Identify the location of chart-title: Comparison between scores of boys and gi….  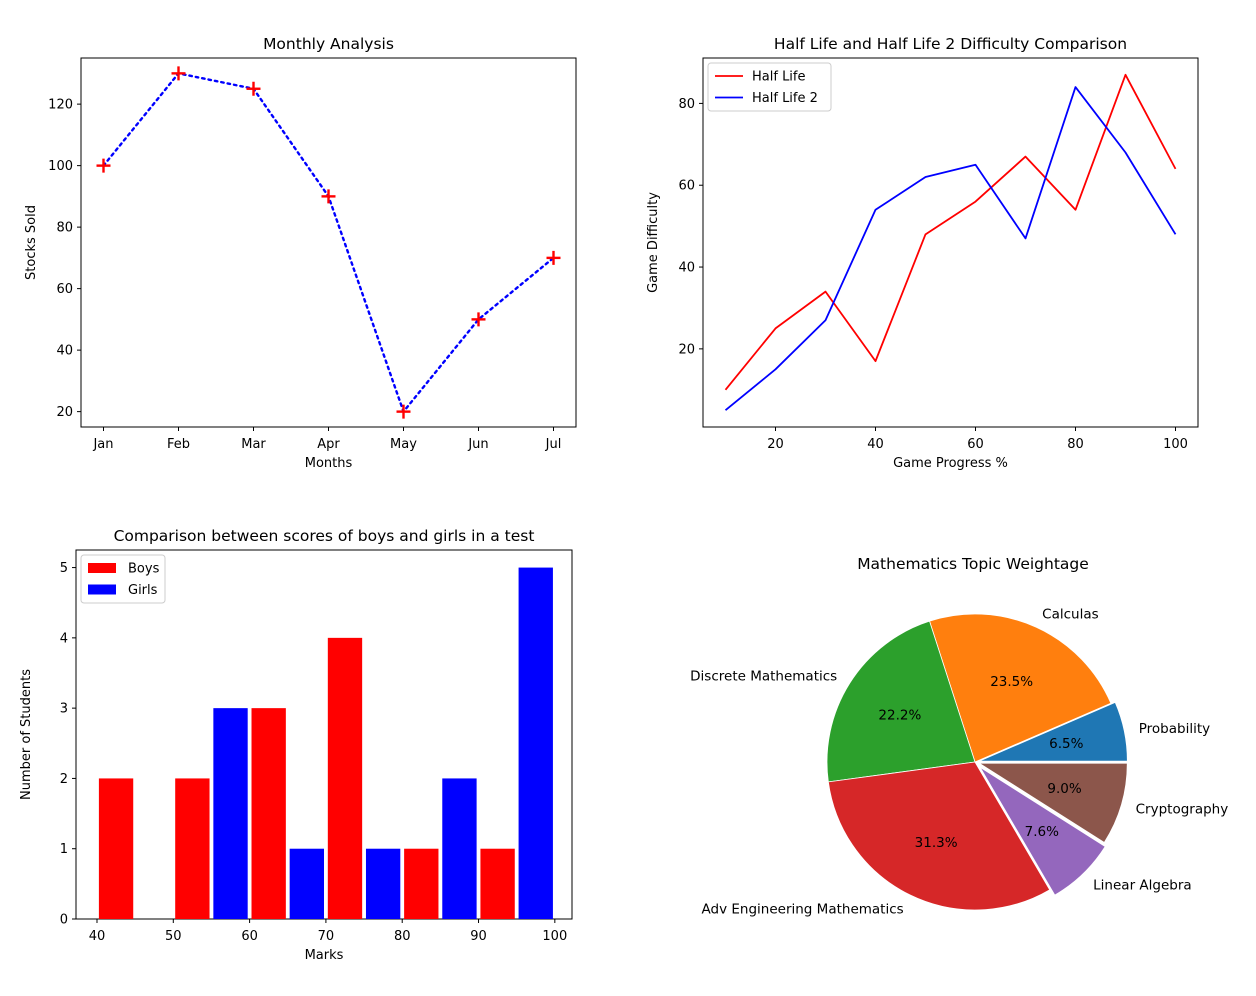
(324, 536).